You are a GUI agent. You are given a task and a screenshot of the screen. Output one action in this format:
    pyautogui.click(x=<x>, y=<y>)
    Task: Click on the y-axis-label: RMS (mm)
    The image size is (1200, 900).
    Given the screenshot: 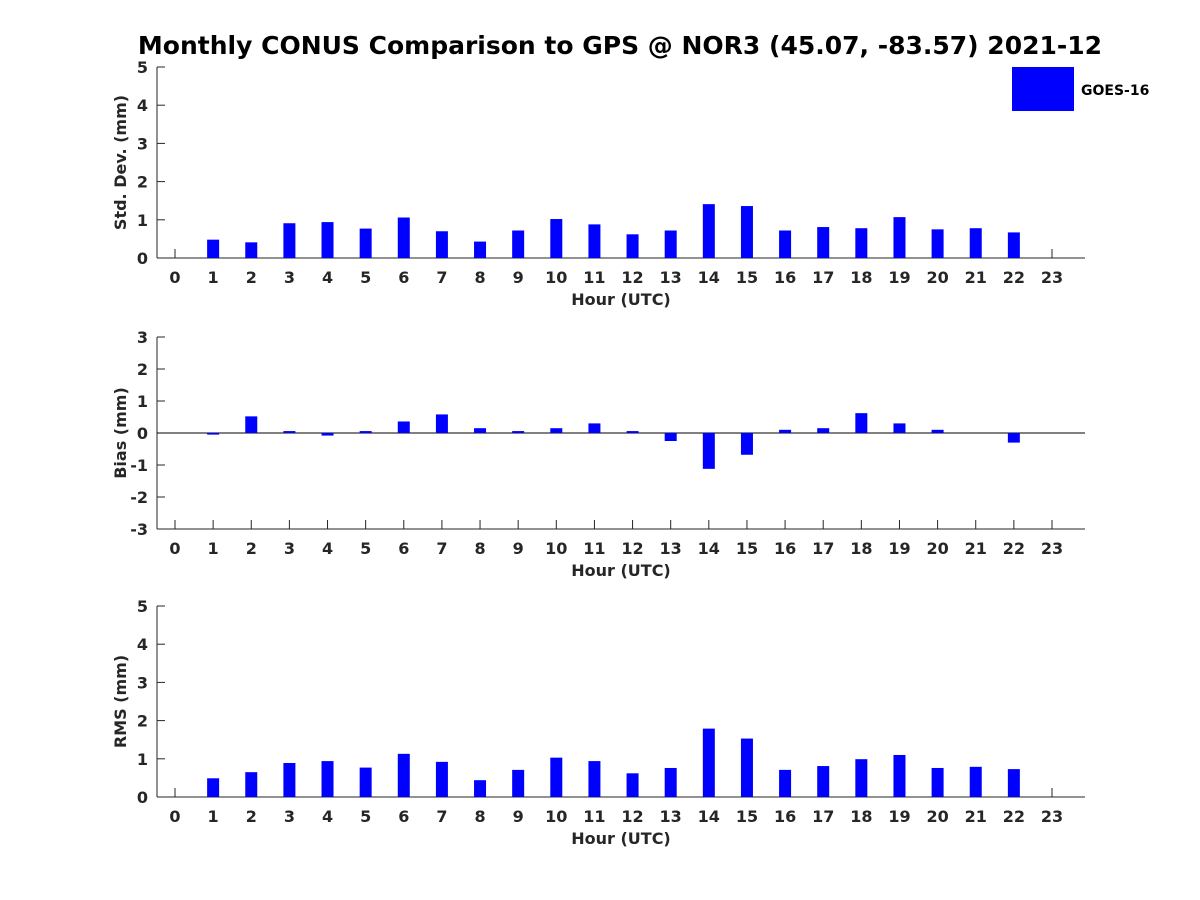 What is the action you would take?
    pyautogui.click(x=120, y=701)
    